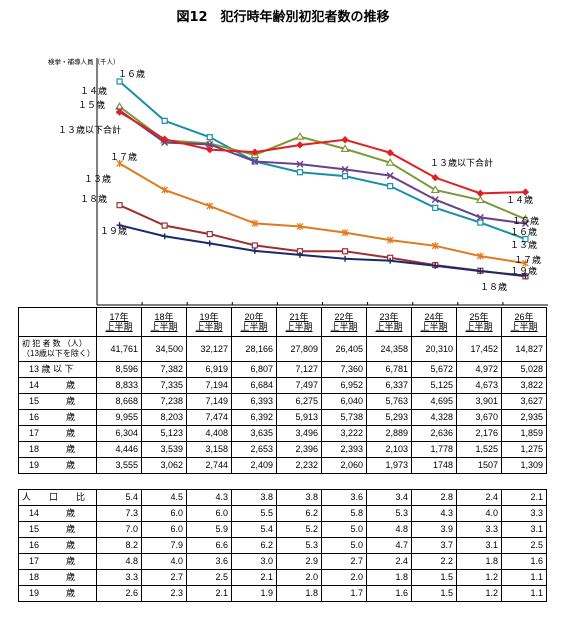 The width and height of the screenshot is (566, 620). Describe the element at coordinates (322, 250) in the screenshot. I see `series-line-18歳` at that location.